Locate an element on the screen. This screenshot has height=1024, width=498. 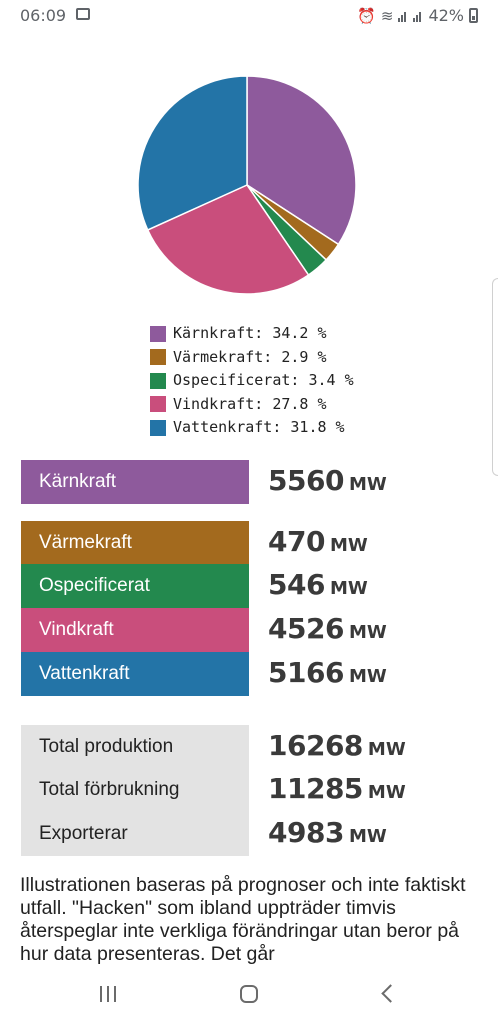
source-row: Ospecificerat 546 MW is located at coordinates (256, 586).